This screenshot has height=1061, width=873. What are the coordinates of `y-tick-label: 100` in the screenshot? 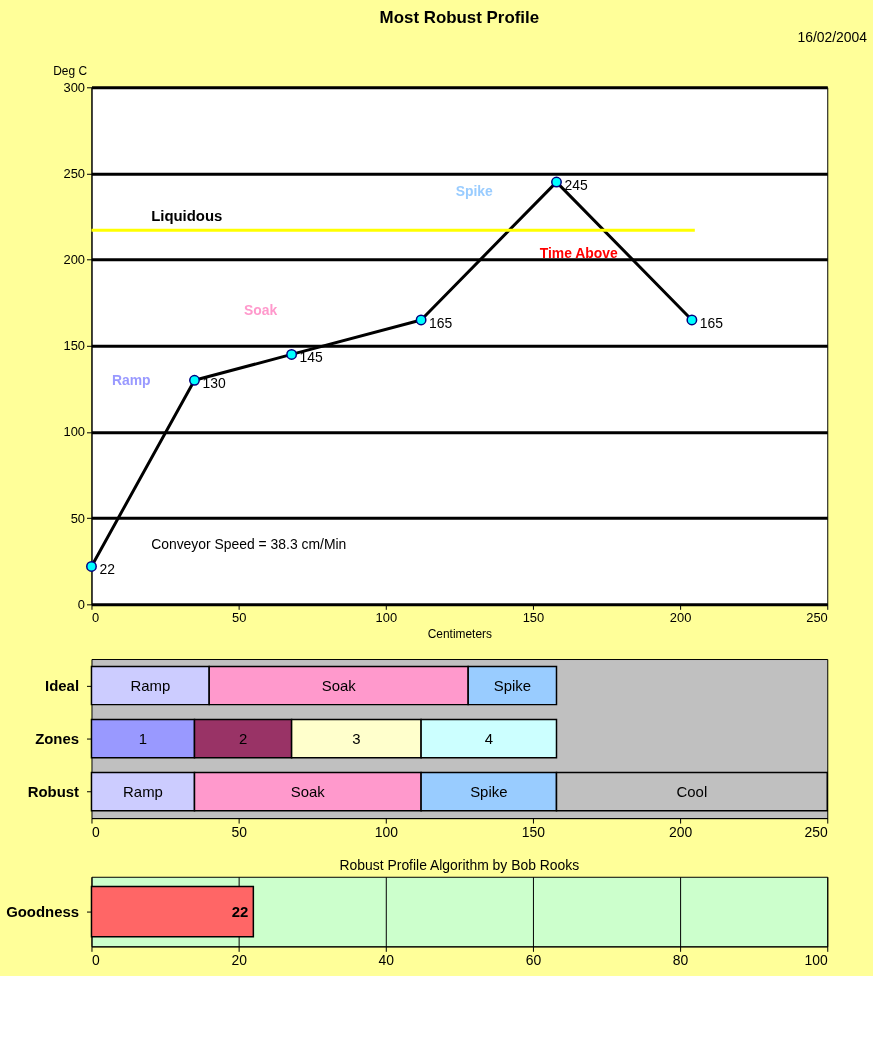 It's located at (74, 432).